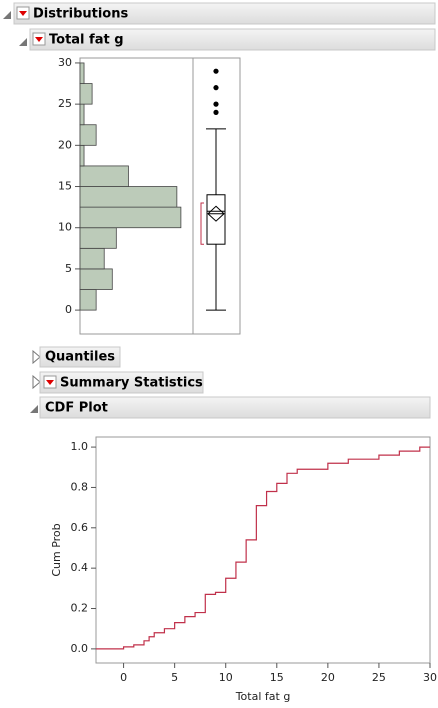 The height and width of the screenshot is (708, 438). Describe the element at coordinates (68, 309) in the screenshot. I see `y-tick-label: 0` at that location.